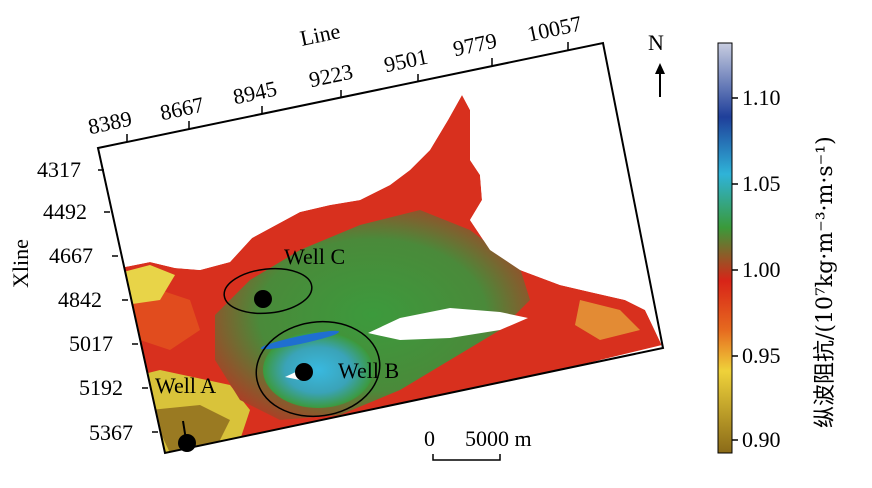 The width and height of the screenshot is (872, 488). What do you see at coordinates (761, 97) in the screenshot?
I see `colorbar-tick-label: 1.10` at bounding box center [761, 97].